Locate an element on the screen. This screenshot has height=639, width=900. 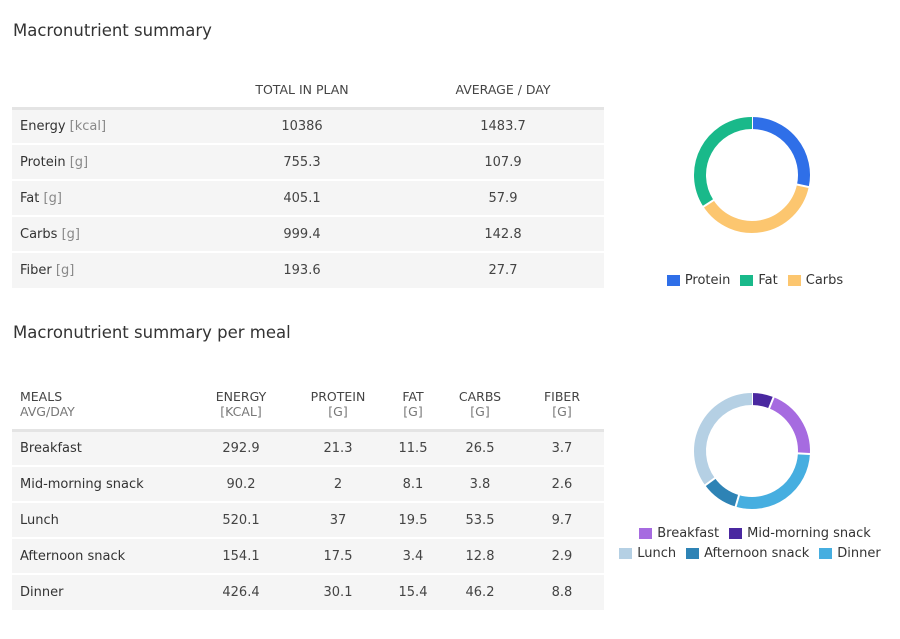
legend-label: Dinner is located at coordinates (859, 553).